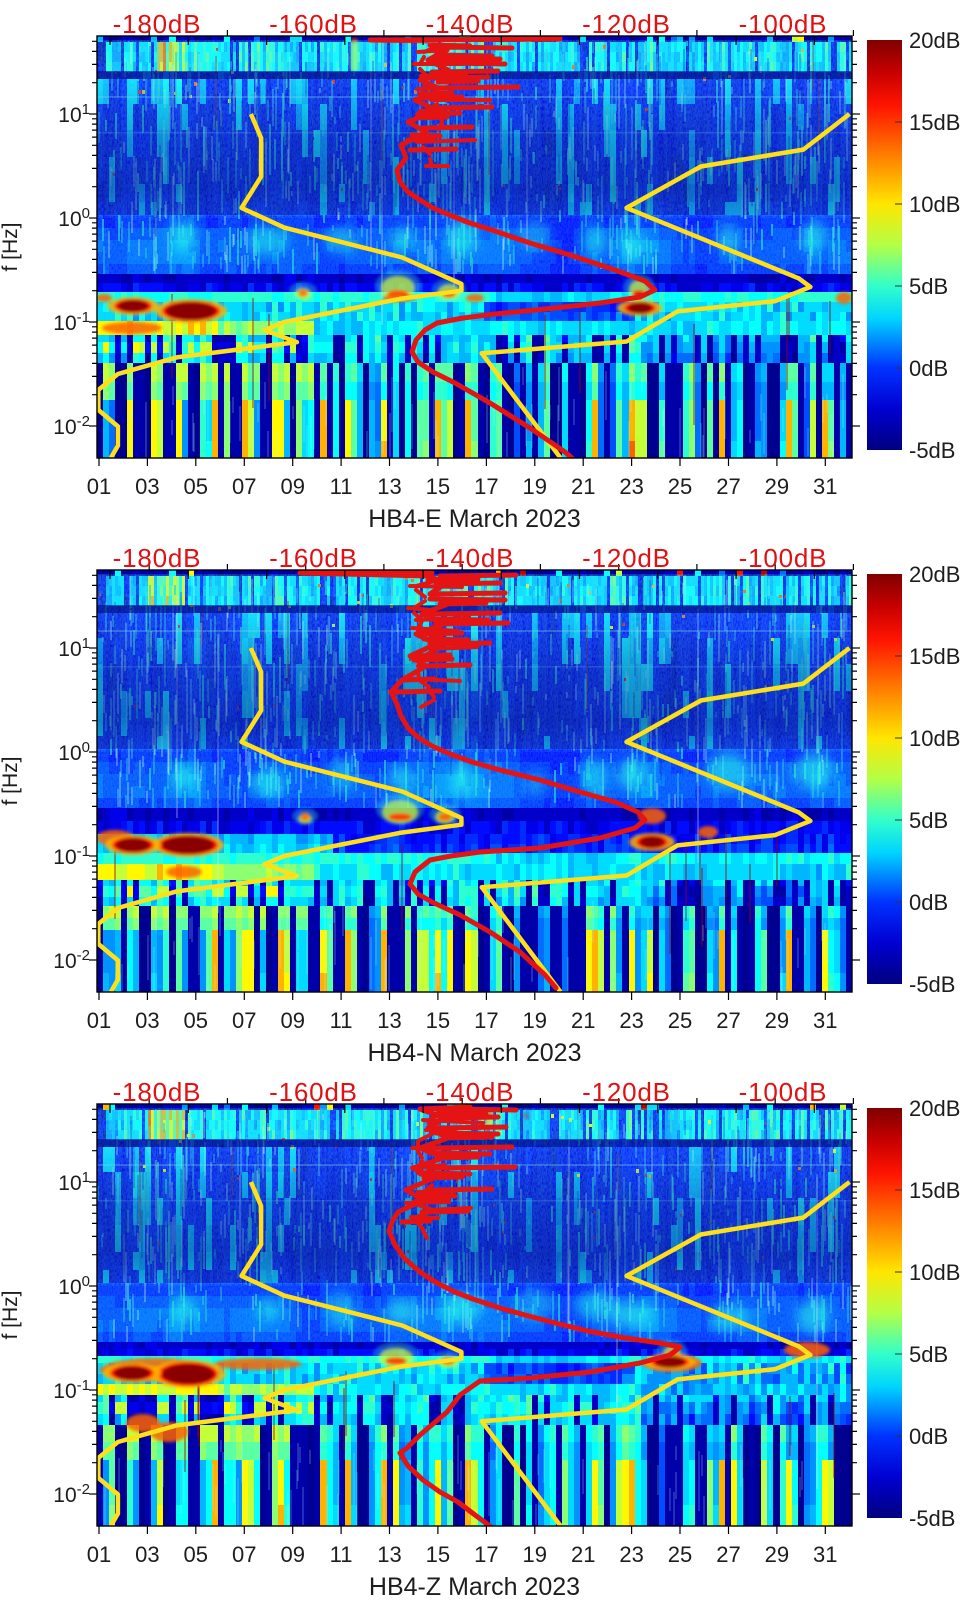 Image resolution: width=962 pixels, height=1604 pixels. Describe the element at coordinates (474, 1586) in the screenshot. I see `svg-text: HB4-Z March 2023` at that location.